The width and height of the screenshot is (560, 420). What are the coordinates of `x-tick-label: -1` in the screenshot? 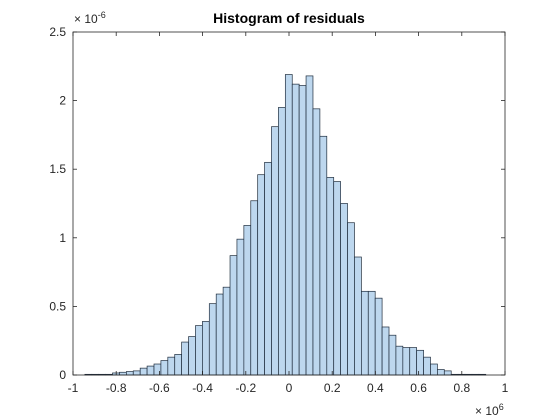 It's located at (73, 388).